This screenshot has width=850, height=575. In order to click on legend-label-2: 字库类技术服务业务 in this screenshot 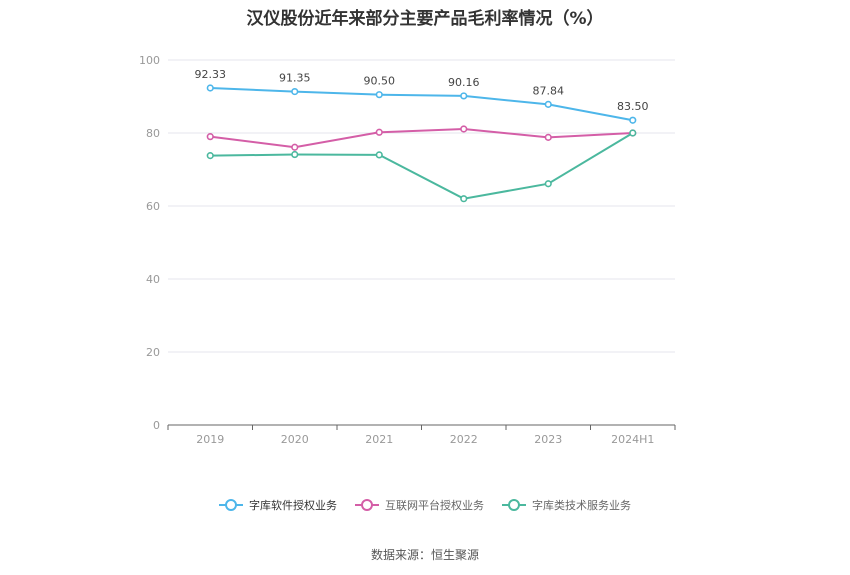, I will do `click(581, 505)`.